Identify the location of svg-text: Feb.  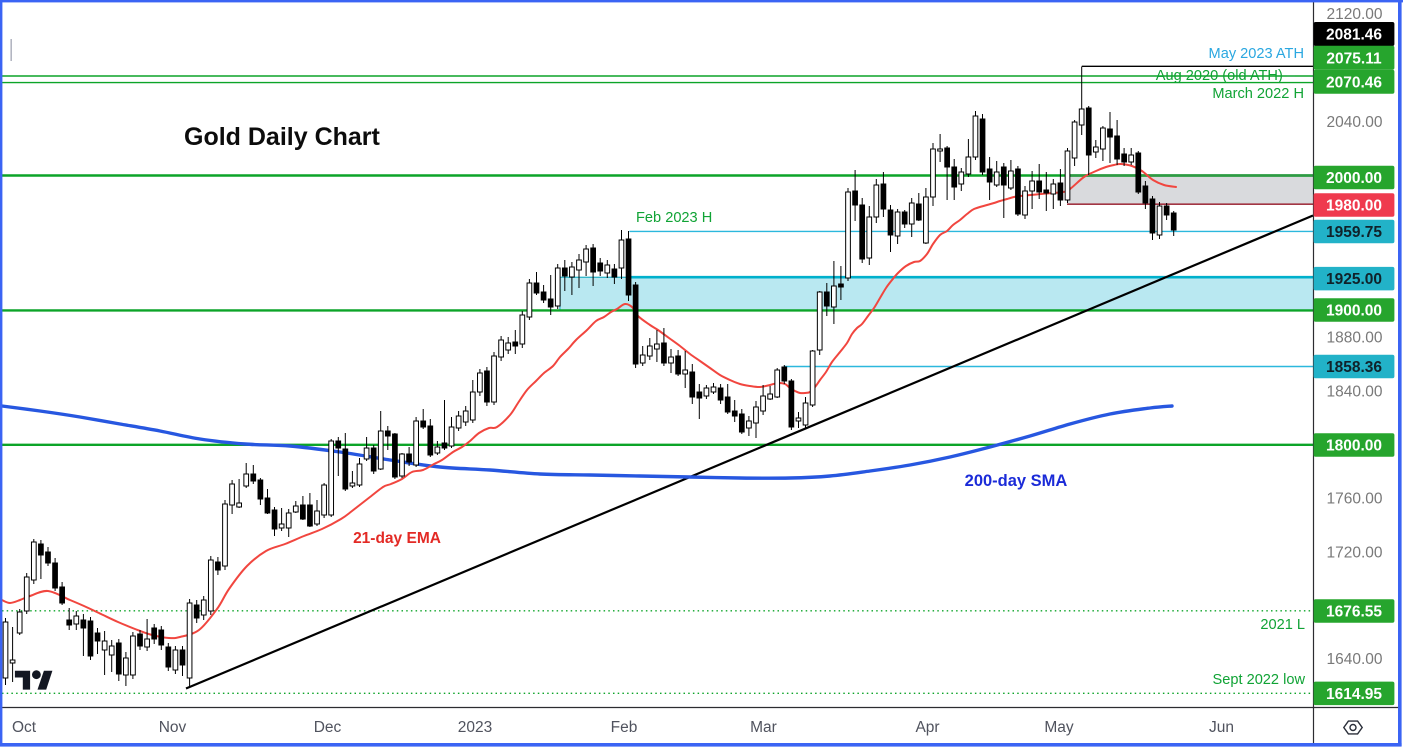
(624, 727).